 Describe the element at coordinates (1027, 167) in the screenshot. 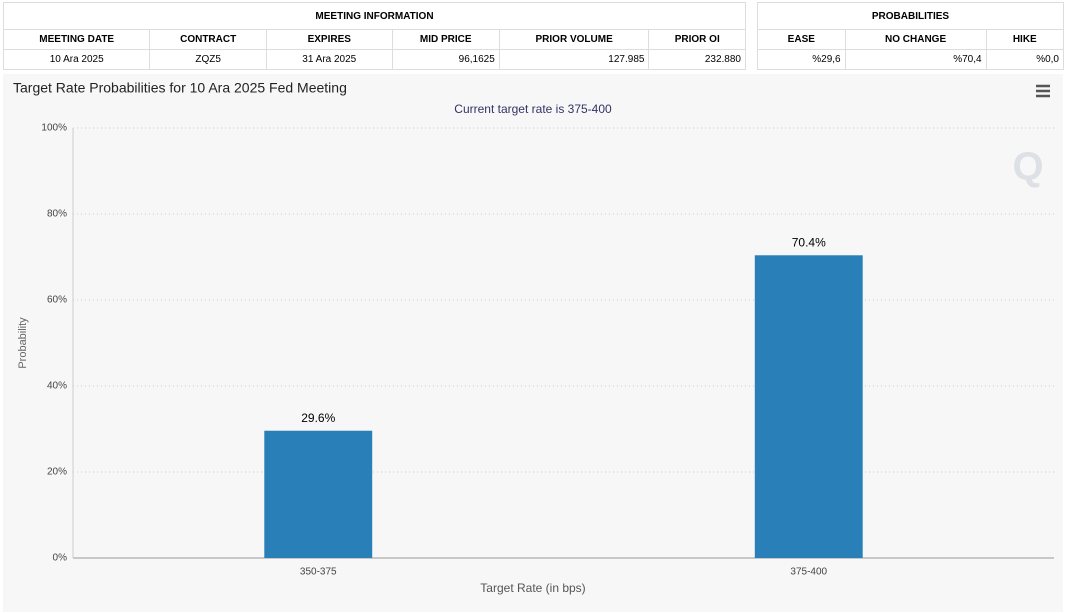

I see `watermark-logo: Q` at that location.